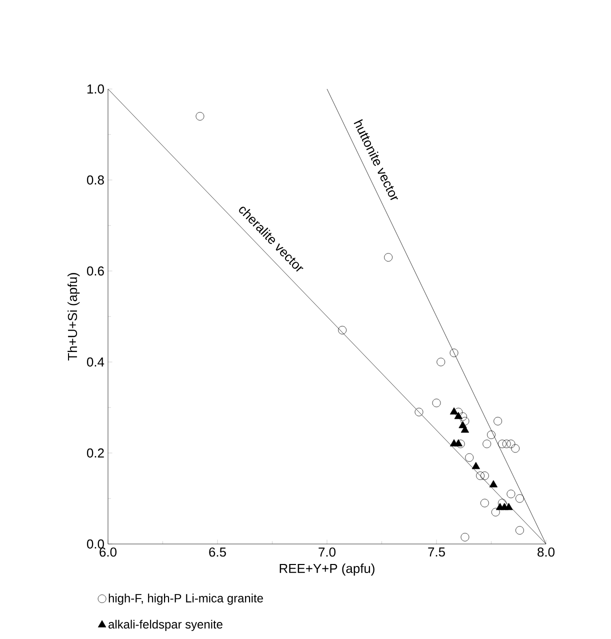 The width and height of the screenshot is (611, 639). What do you see at coordinates (185, 599) in the screenshot?
I see `legend-label: high-F, high-P Li-mica granite` at bounding box center [185, 599].